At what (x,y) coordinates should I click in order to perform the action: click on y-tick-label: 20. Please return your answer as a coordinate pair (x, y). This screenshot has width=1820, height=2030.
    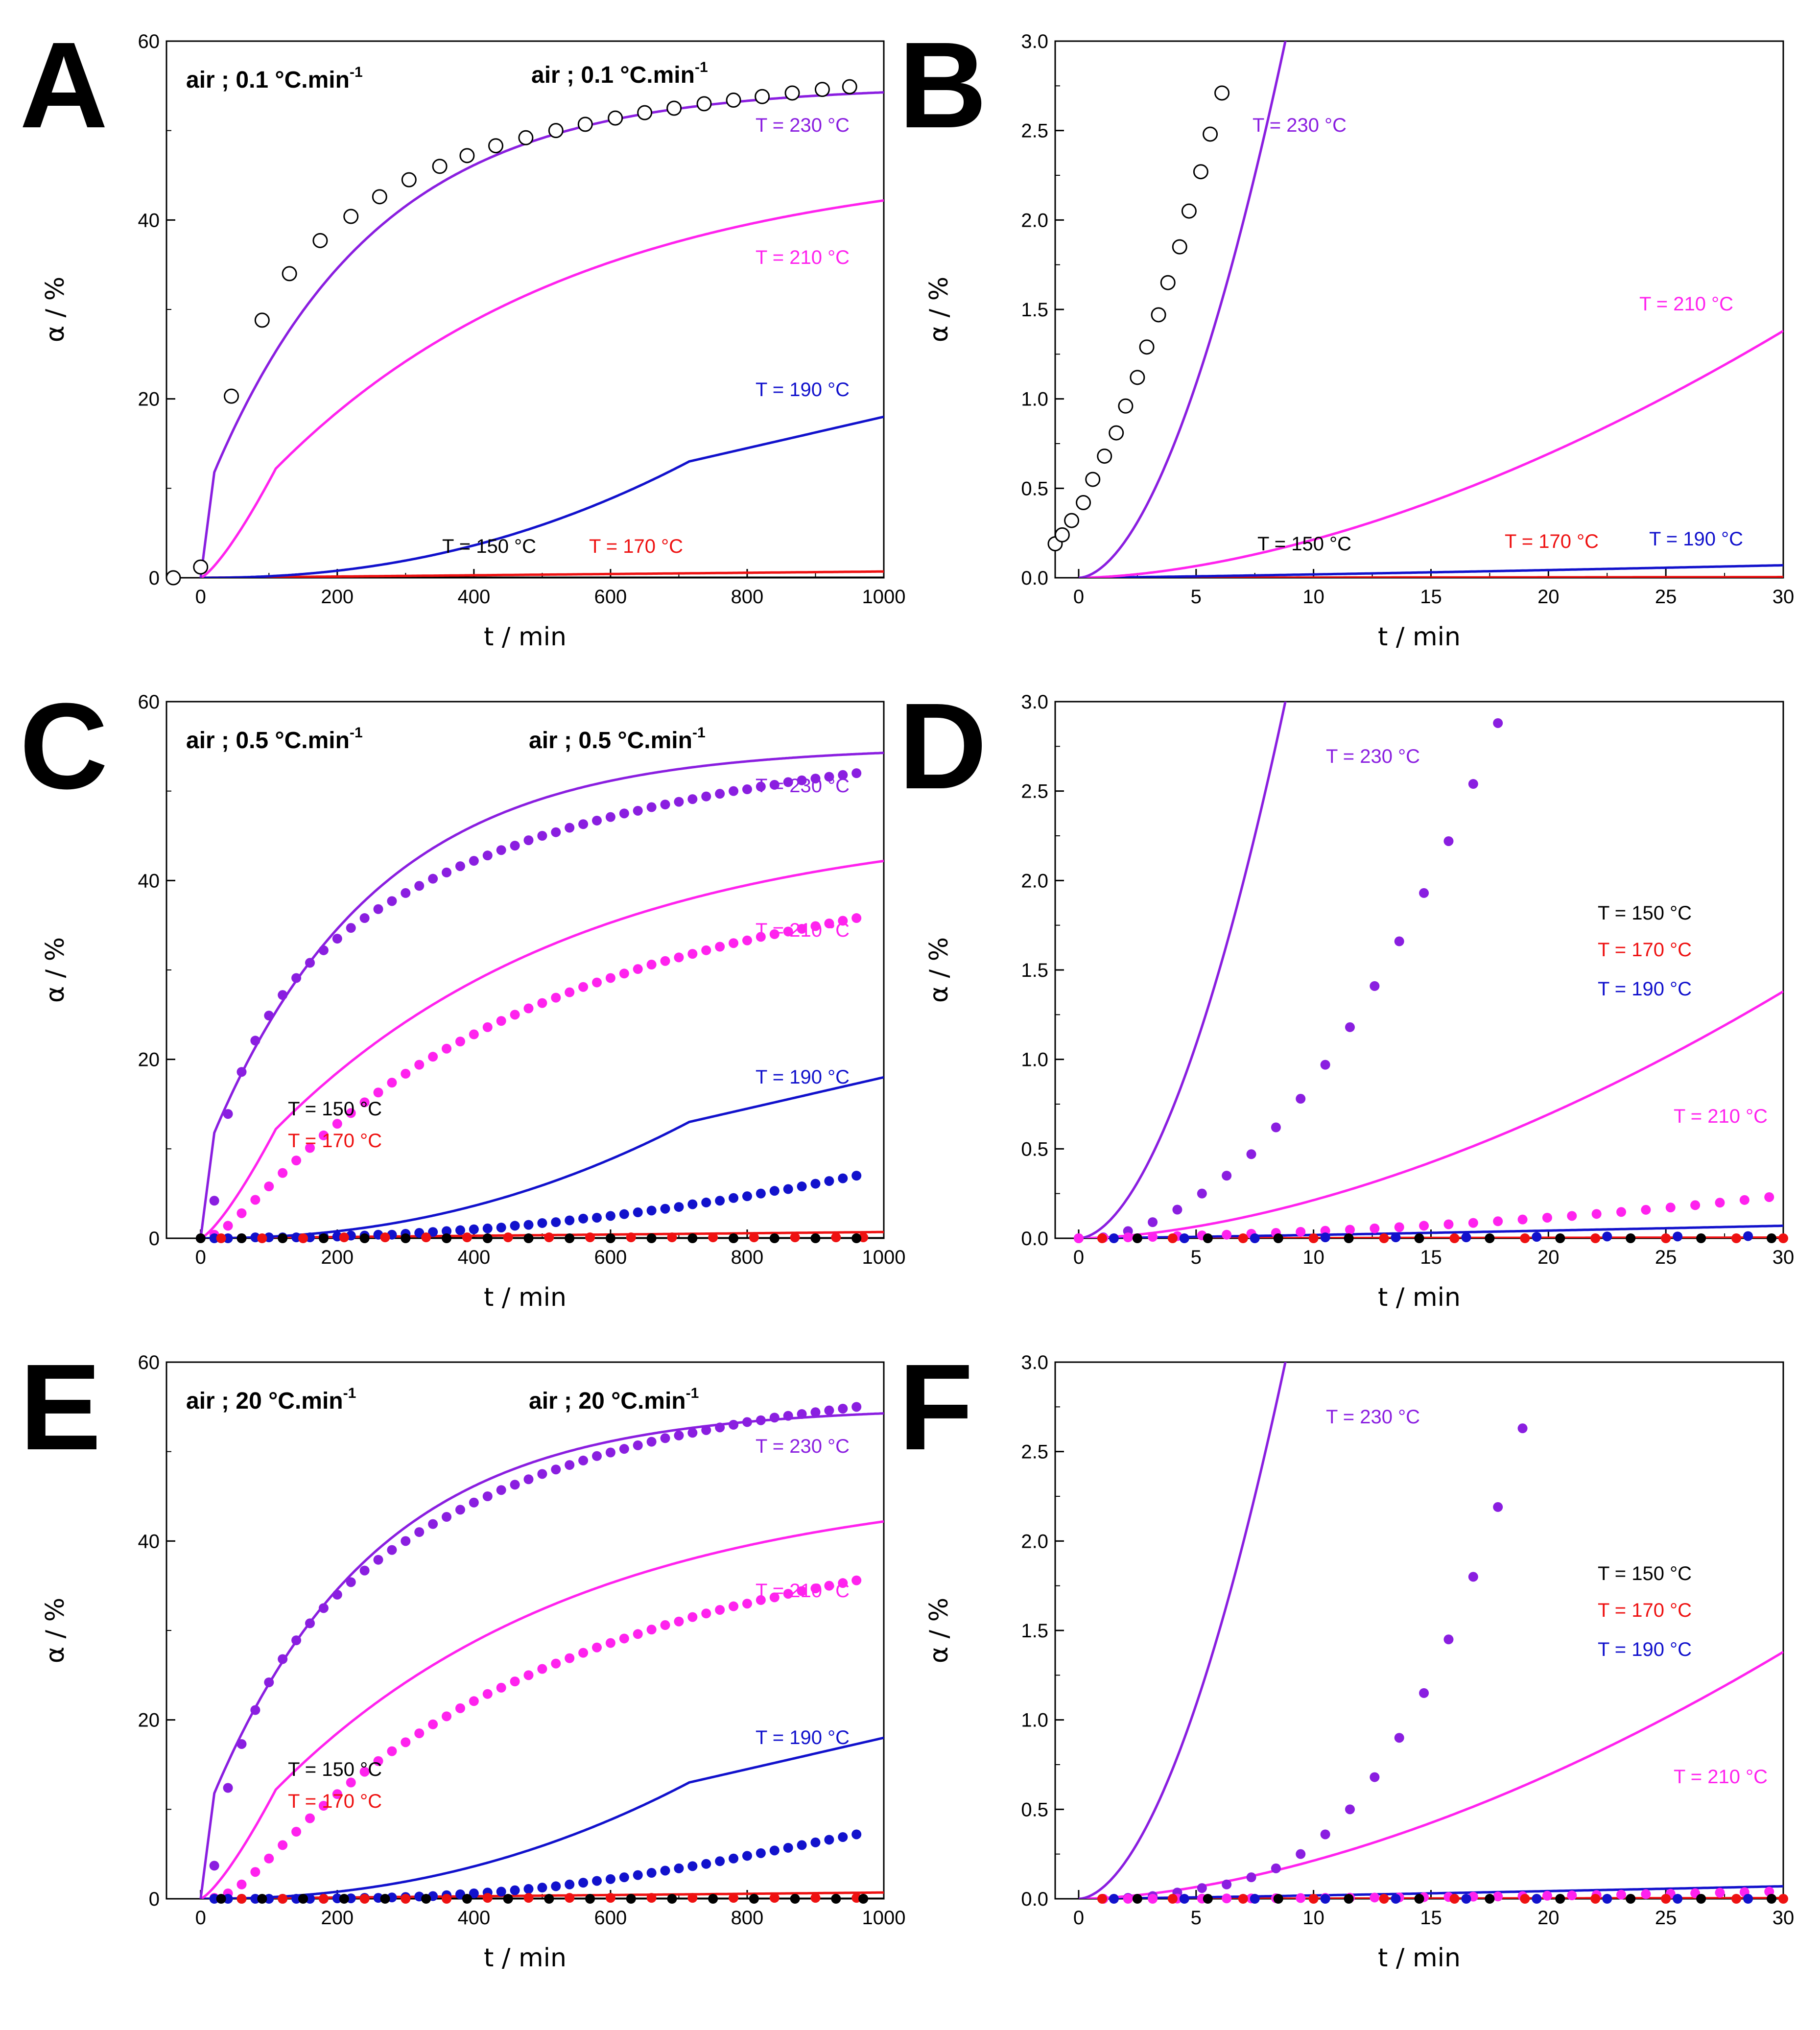
    Looking at the image, I should click on (149, 1060).